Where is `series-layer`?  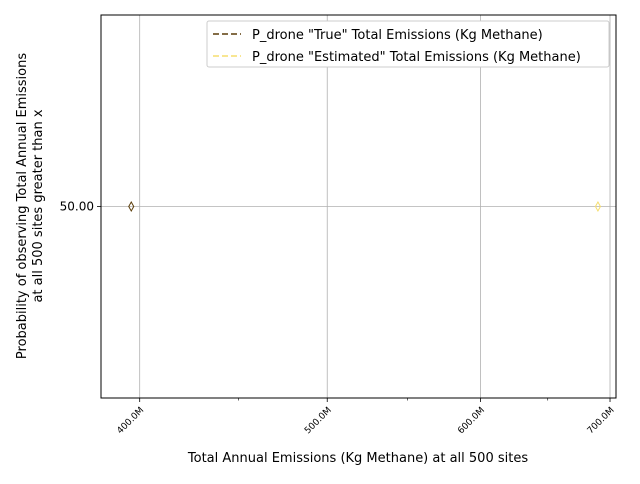
series-layer is located at coordinates (364, 206).